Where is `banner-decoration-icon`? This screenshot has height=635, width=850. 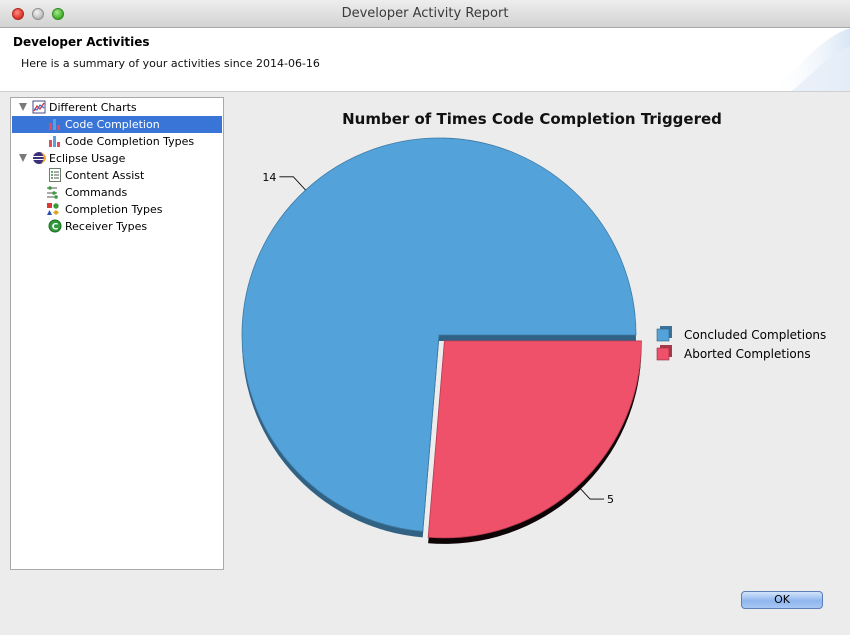
banner-decoration-icon is located at coordinates (810, 59).